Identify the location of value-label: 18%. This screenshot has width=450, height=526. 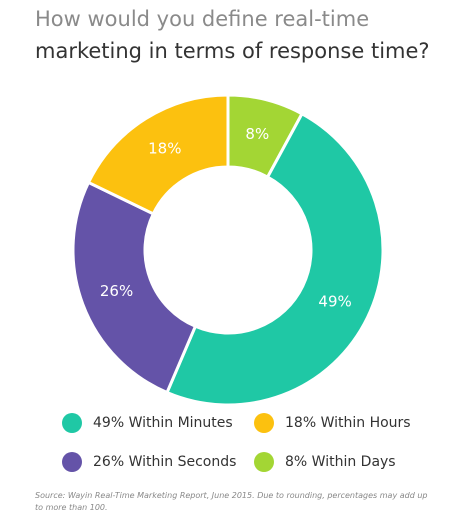
(164, 149).